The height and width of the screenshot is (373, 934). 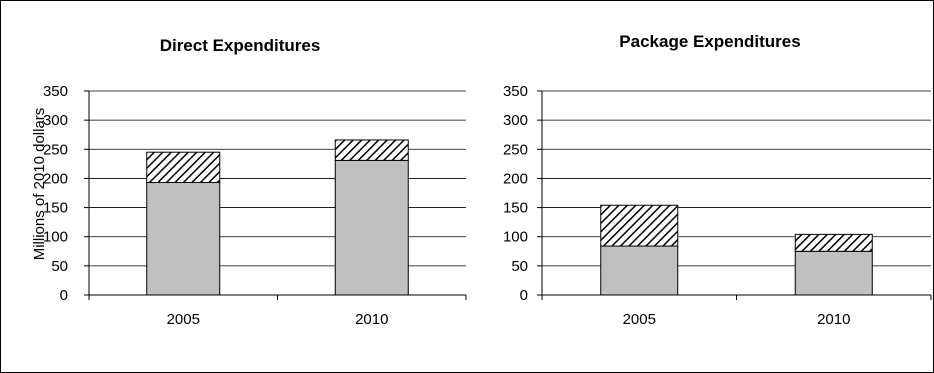 I want to click on chart-title: Direct Expenditures, so click(x=240, y=45).